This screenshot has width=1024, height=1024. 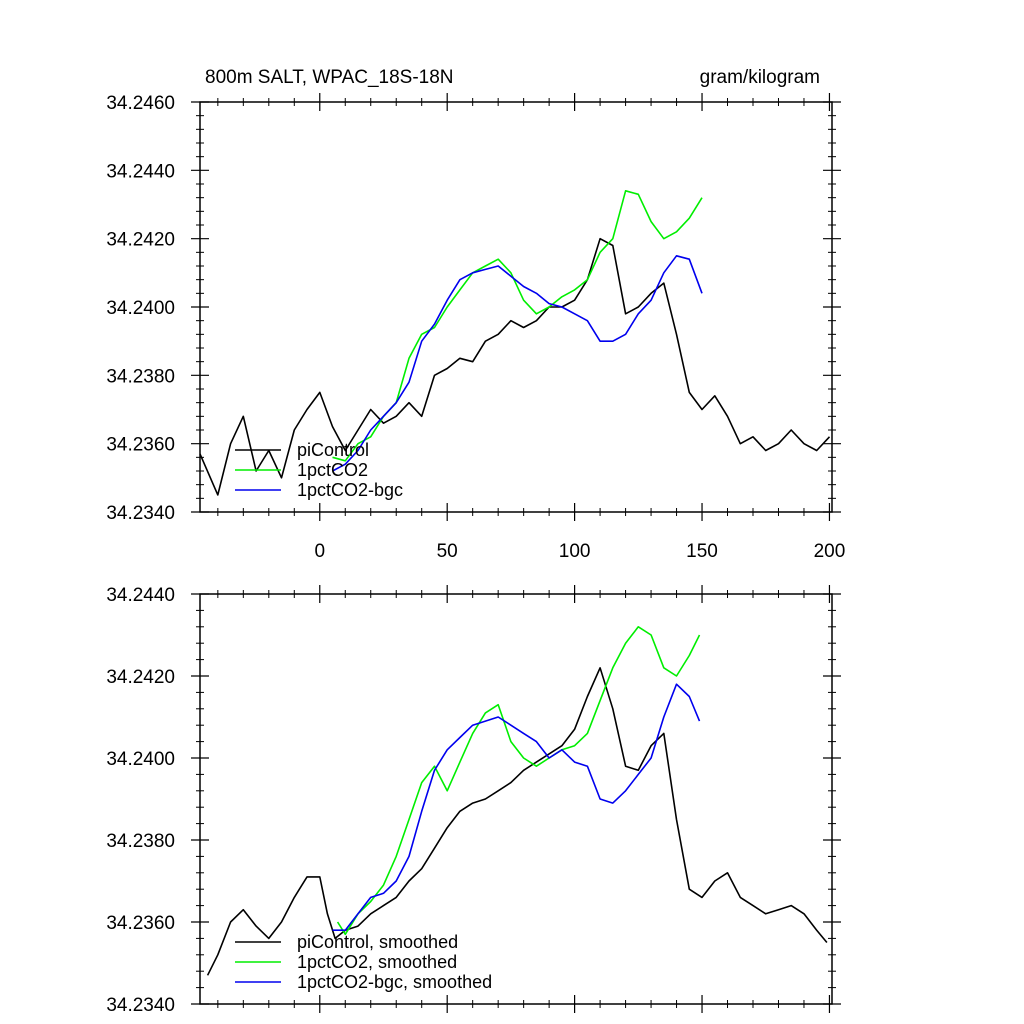 I want to click on x-tick-label: 0, so click(x=319, y=551).